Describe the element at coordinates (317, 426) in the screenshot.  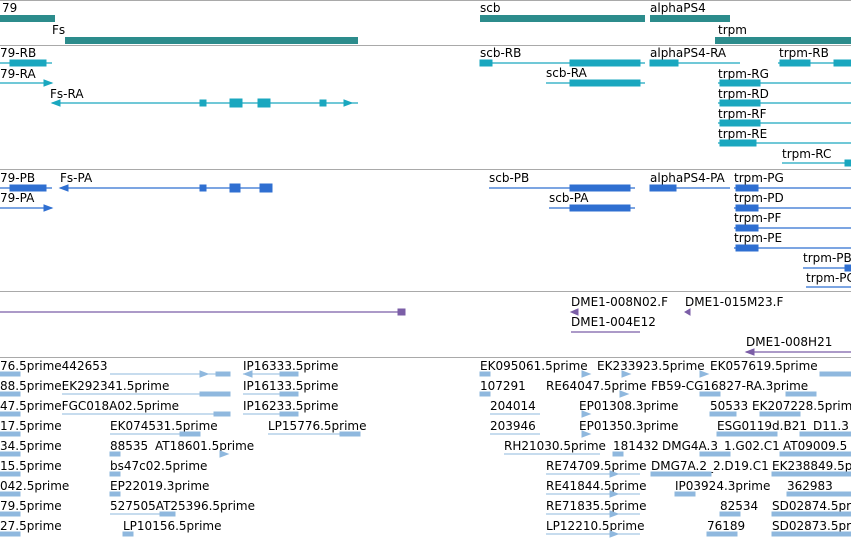
I see `est-label: LP15776.5prime` at that location.